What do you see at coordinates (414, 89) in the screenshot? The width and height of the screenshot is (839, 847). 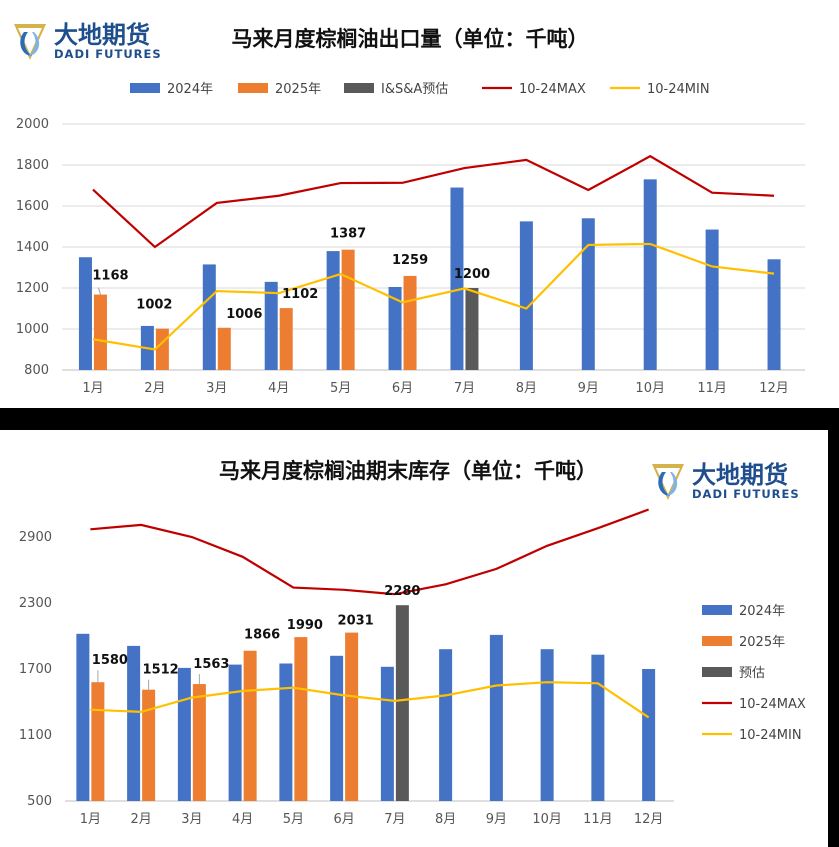 I see `legend-label: I&S&A预估` at bounding box center [414, 89].